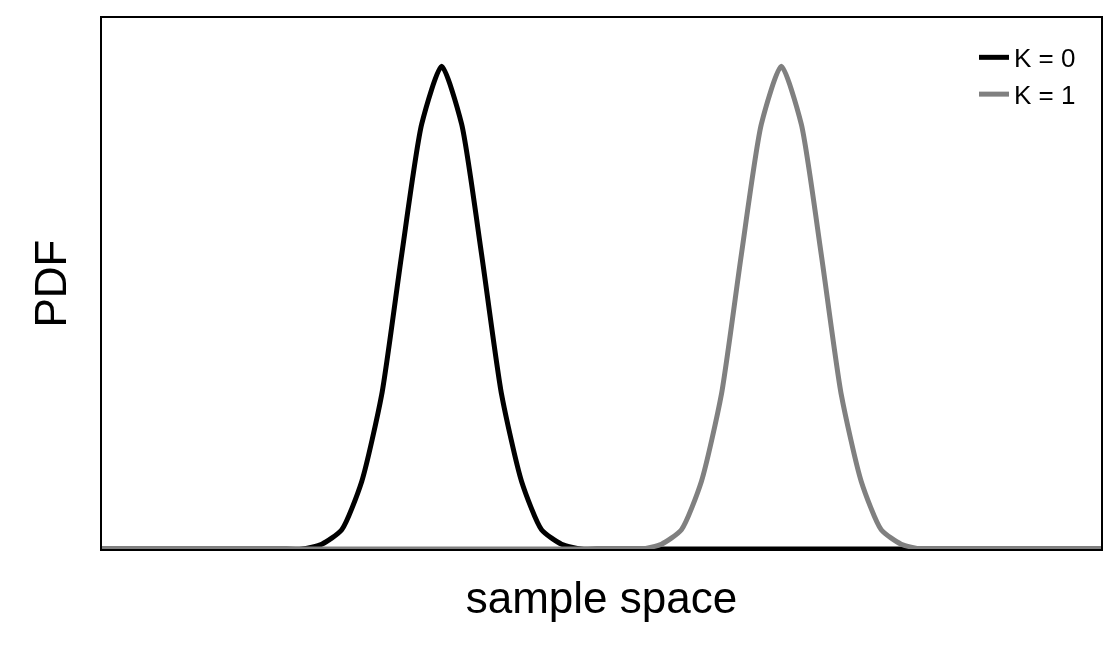 The width and height of the screenshot is (1103, 649). I want to click on y-axis-title: PDF, so click(50, 283).